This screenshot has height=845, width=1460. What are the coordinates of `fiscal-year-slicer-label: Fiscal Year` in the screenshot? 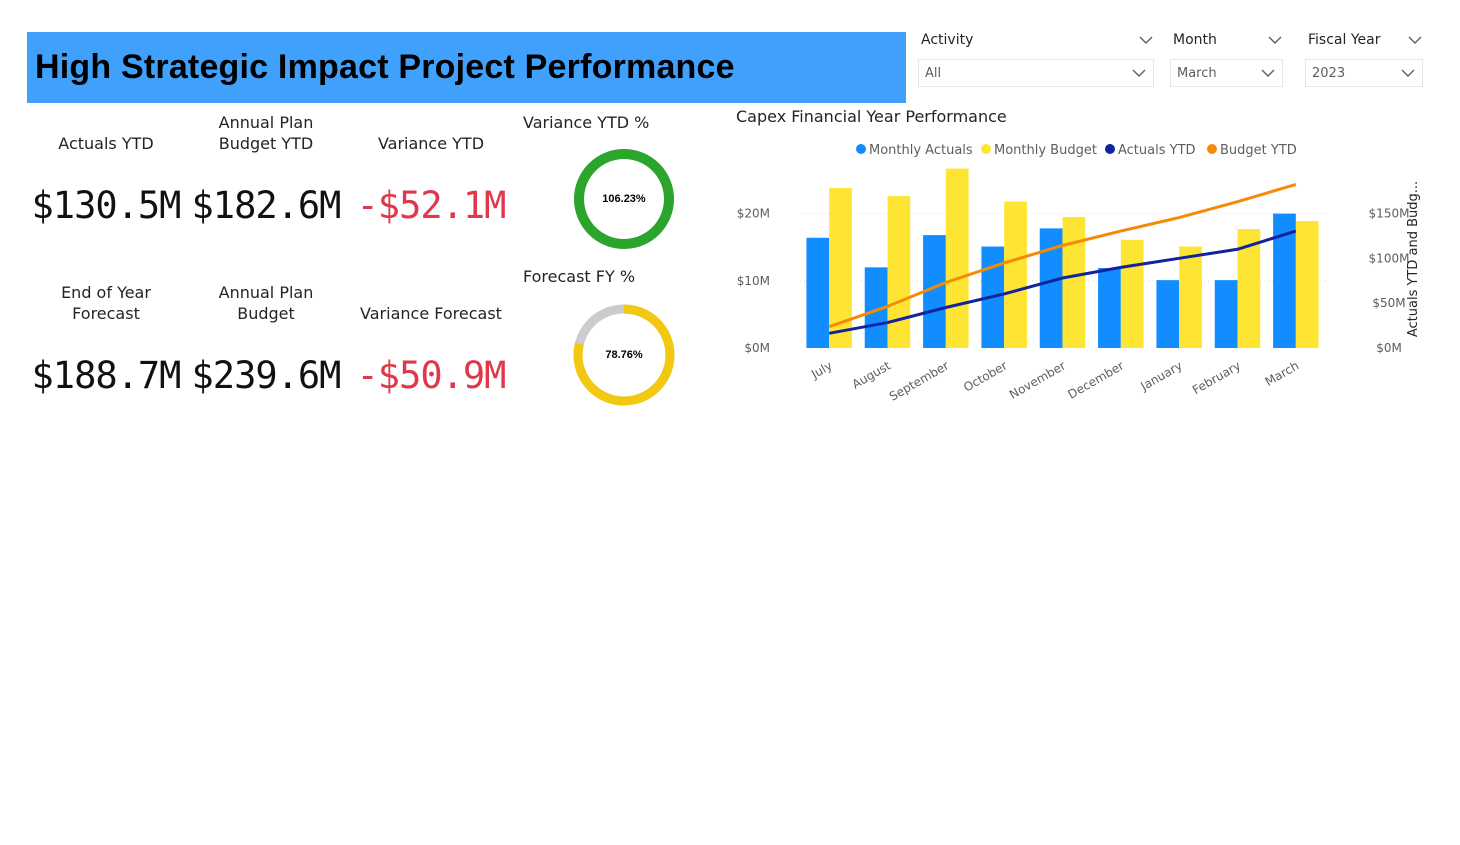 It's located at (1344, 40).